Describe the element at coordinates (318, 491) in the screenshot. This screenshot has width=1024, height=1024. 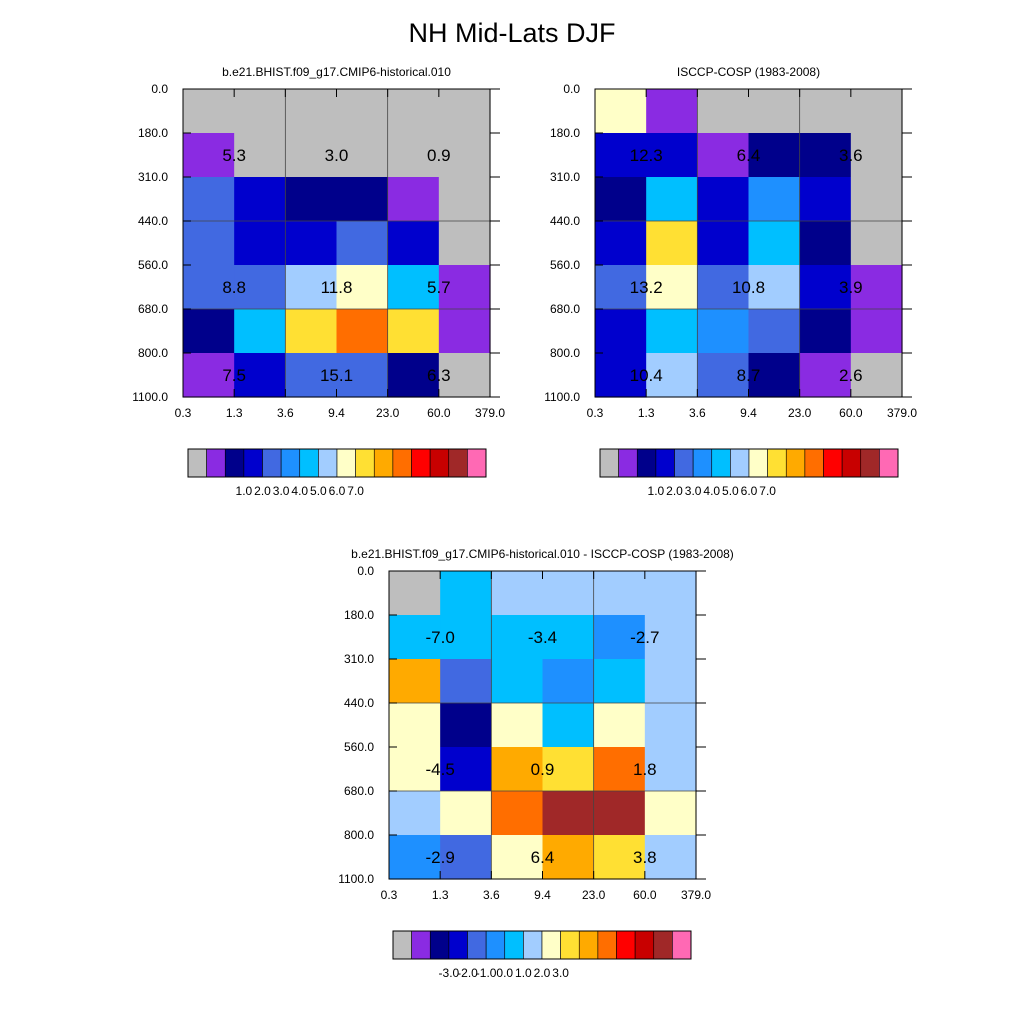
I see `legend-label: 5.0` at that location.